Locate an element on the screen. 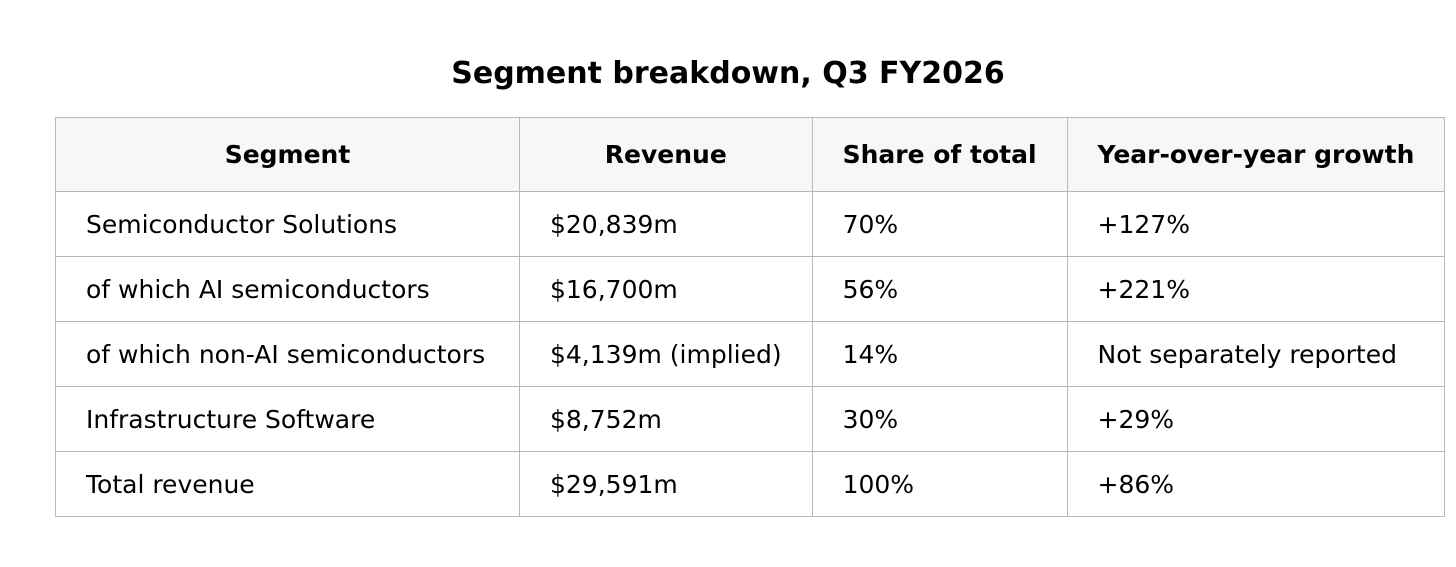 The width and height of the screenshot is (1456, 567). segment-cell: Infrastructure Software is located at coordinates (287, 419).